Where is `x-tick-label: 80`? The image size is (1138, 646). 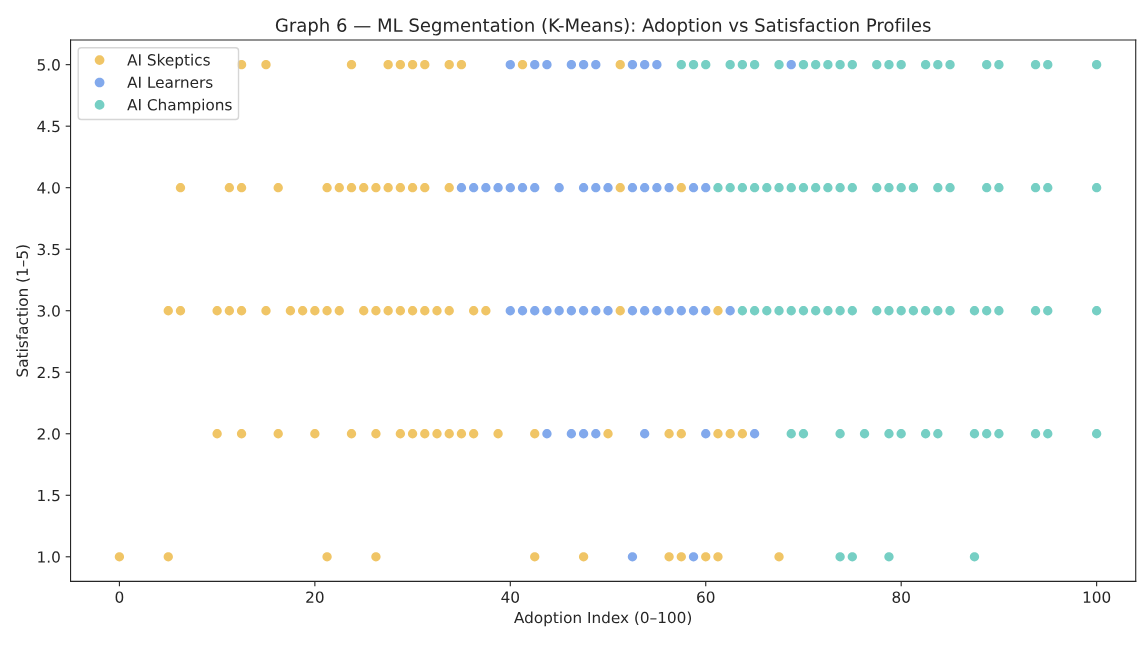
x-tick-label: 80 is located at coordinates (901, 597).